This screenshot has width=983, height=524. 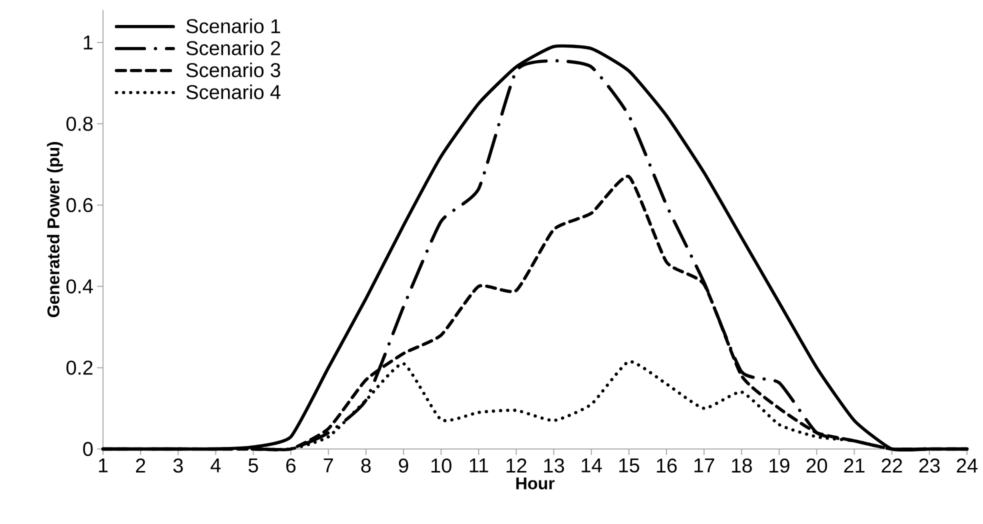 I want to click on x-tick-label: 3, so click(x=178, y=465).